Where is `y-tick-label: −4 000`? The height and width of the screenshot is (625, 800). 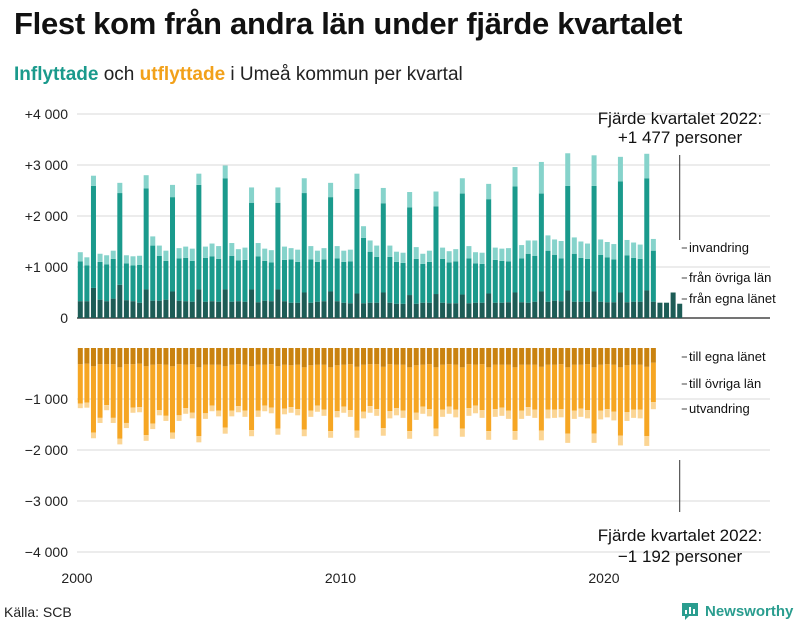 y-tick-label: −4 000 is located at coordinates (46, 552).